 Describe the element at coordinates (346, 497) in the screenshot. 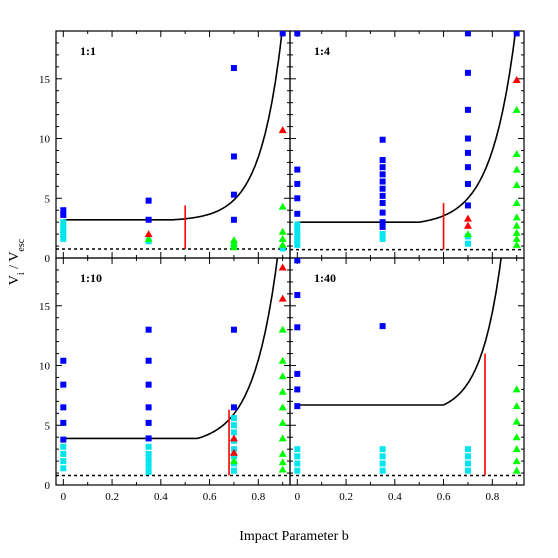

I see `x-tick-label: 0.2` at that location.